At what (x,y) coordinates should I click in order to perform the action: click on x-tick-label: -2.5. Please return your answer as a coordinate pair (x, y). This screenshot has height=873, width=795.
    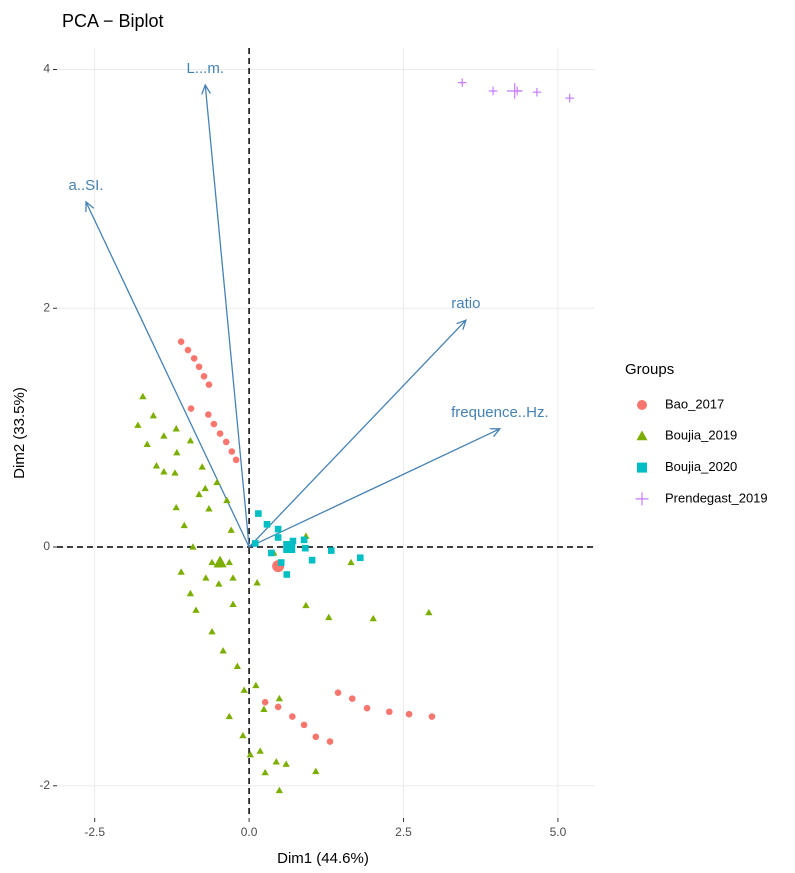
    Looking at the image, I should click on (94, 832).